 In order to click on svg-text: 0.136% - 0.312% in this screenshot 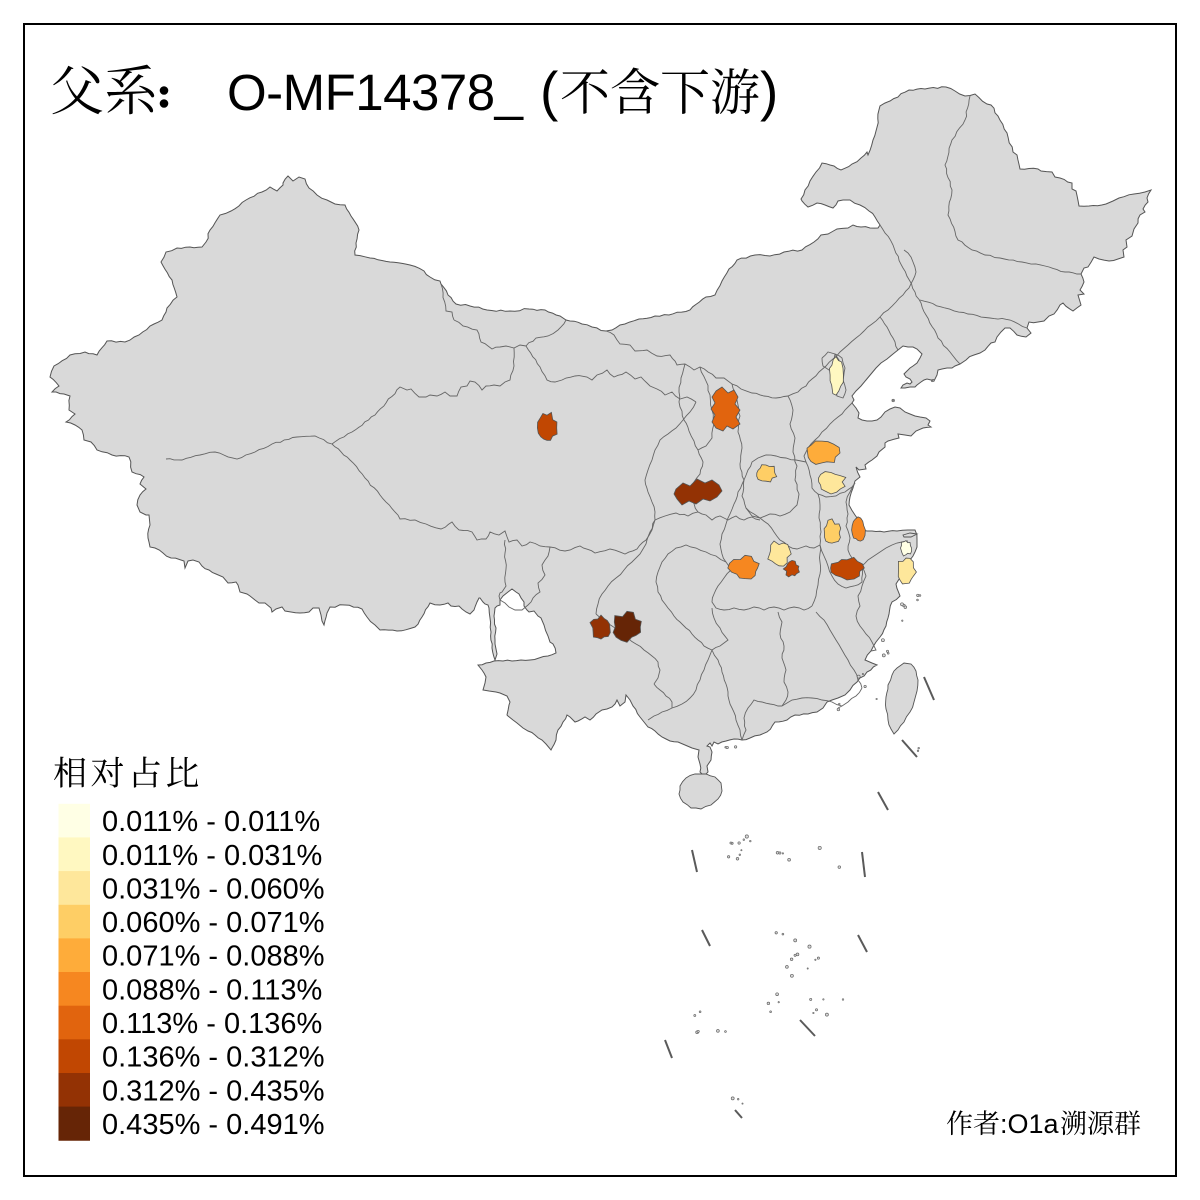, I will do `click(213, 1058)`.